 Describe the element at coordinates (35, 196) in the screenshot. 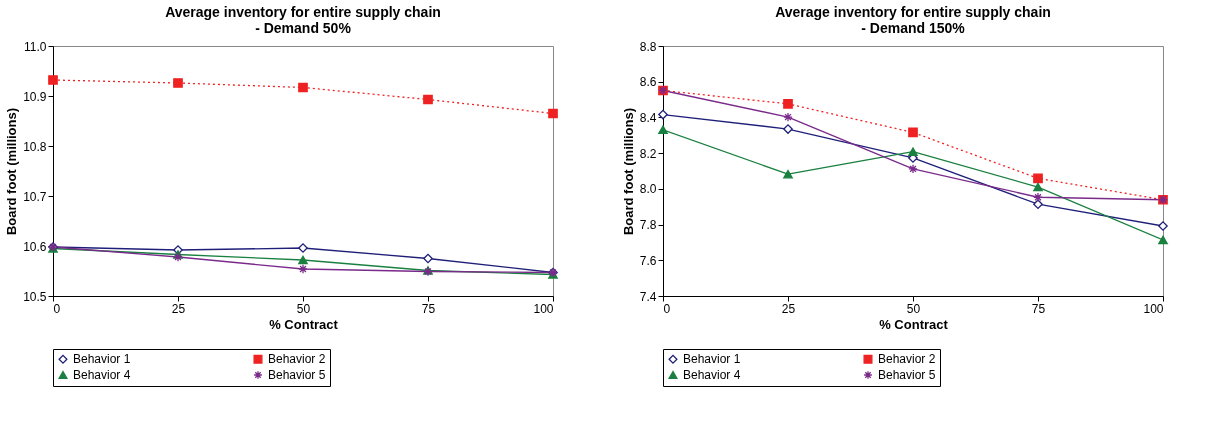

I see `y-tick-label: 10.7` at that location.